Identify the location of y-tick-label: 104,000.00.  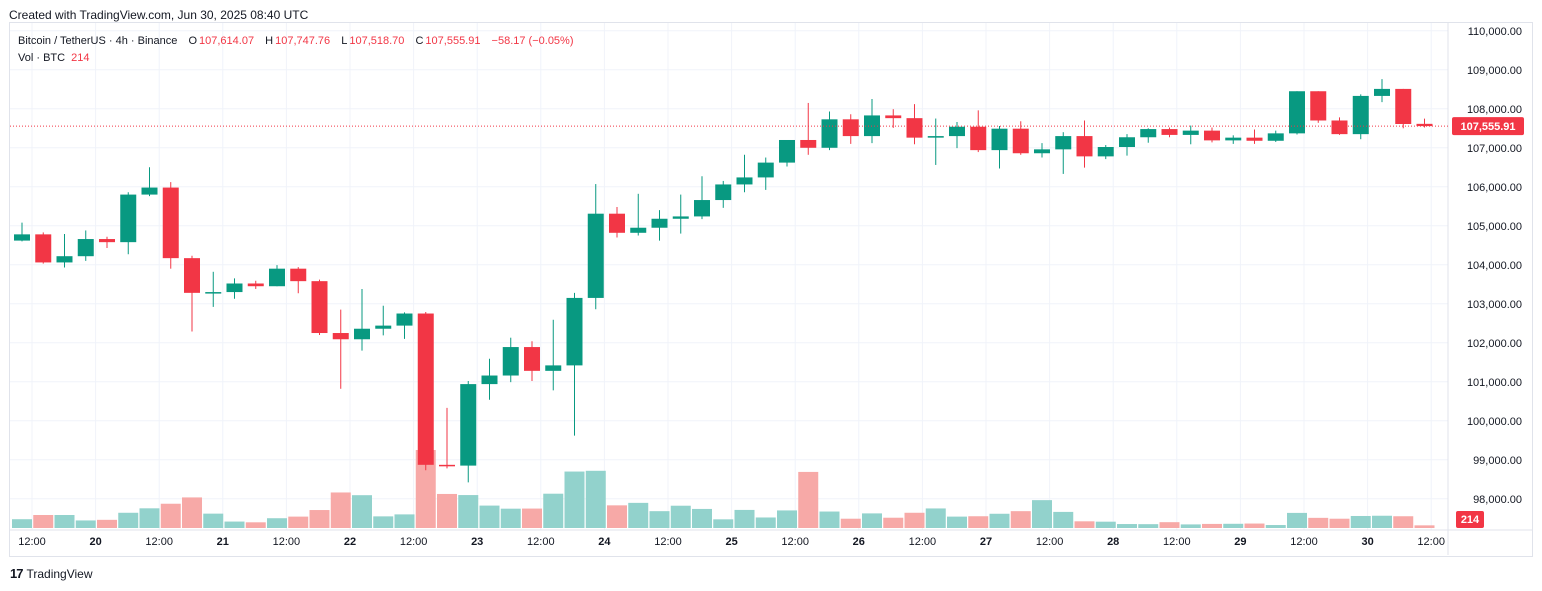
(1494, 266).